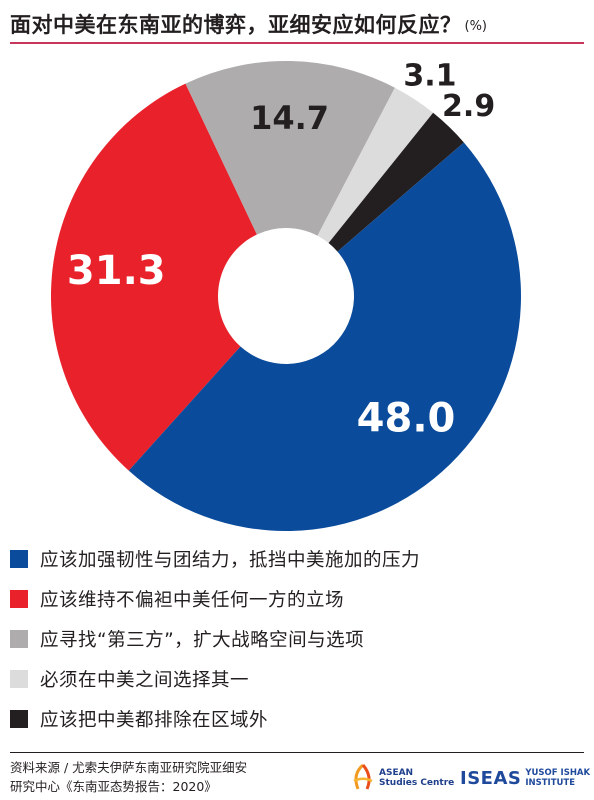 This screenshot has height=800, width=594. I want to click on slice-value-label: 2.9, so click(468, 106).